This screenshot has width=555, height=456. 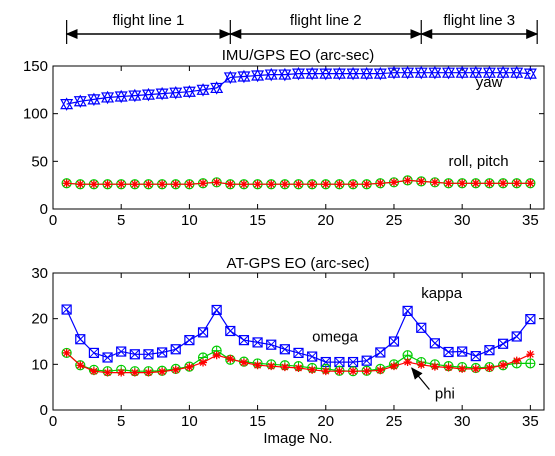 I want to click on annotation-roll-pitch: roll, pitch, so click(x=479, y=161).